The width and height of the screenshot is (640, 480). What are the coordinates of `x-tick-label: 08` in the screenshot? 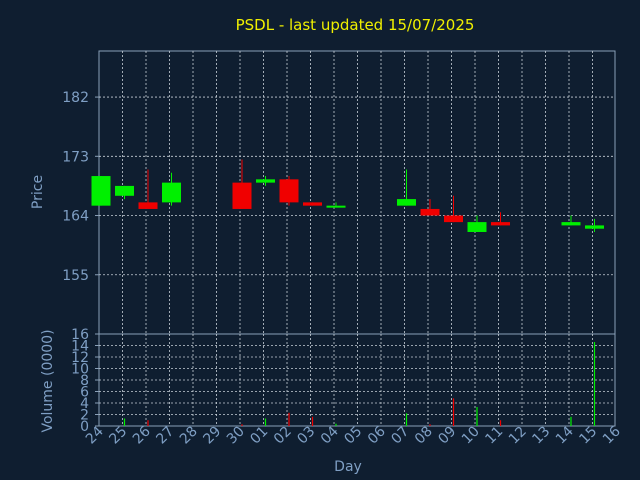 It's located at (424, 436).